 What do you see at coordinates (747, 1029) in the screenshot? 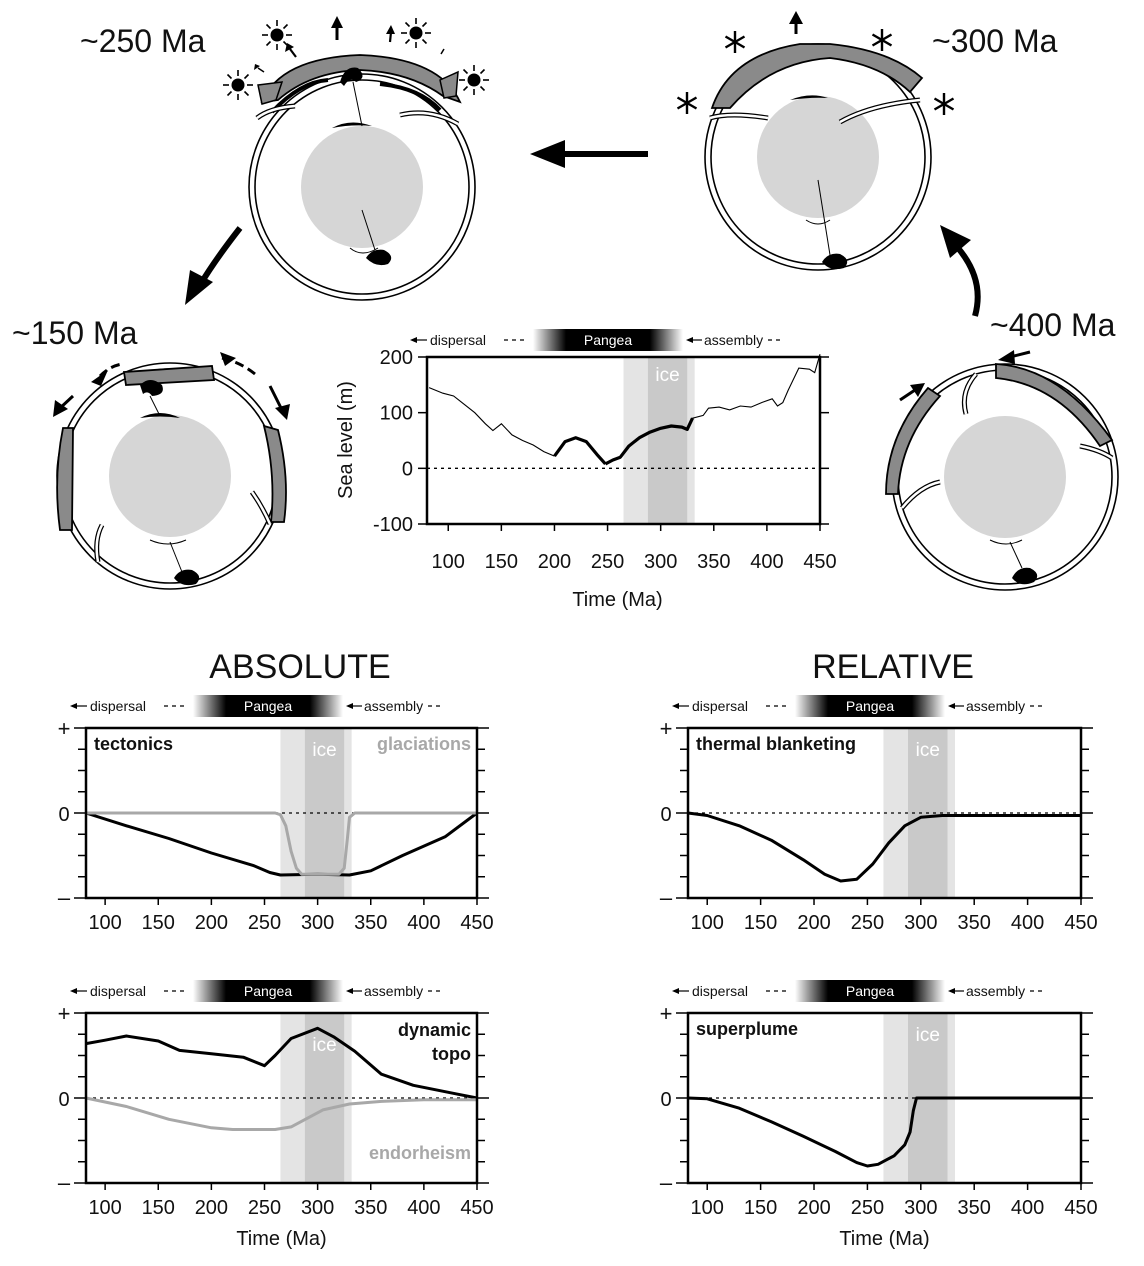
I see `panel-label: superplume` at bounding box center [747, 1029].